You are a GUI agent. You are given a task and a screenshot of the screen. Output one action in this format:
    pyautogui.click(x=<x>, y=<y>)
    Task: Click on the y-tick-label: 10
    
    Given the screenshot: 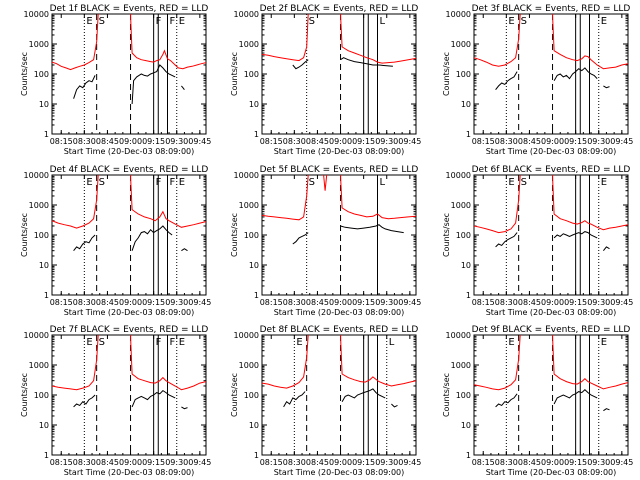 What is the action you would take?
    pyautogui.click(x=254, y=104)
    